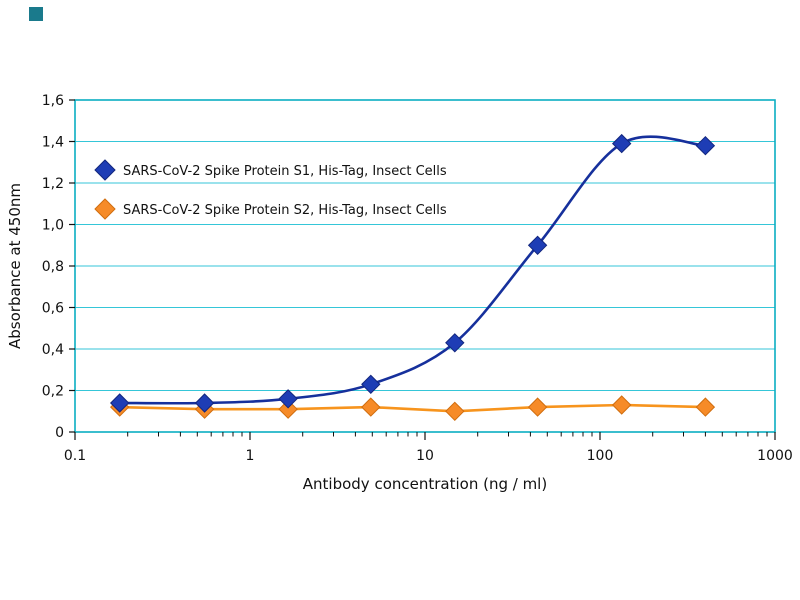 Image resolution: width=800 pixels, height=600 pixels. I want to click on y-tick-label: 0,2, so click(53, 392).